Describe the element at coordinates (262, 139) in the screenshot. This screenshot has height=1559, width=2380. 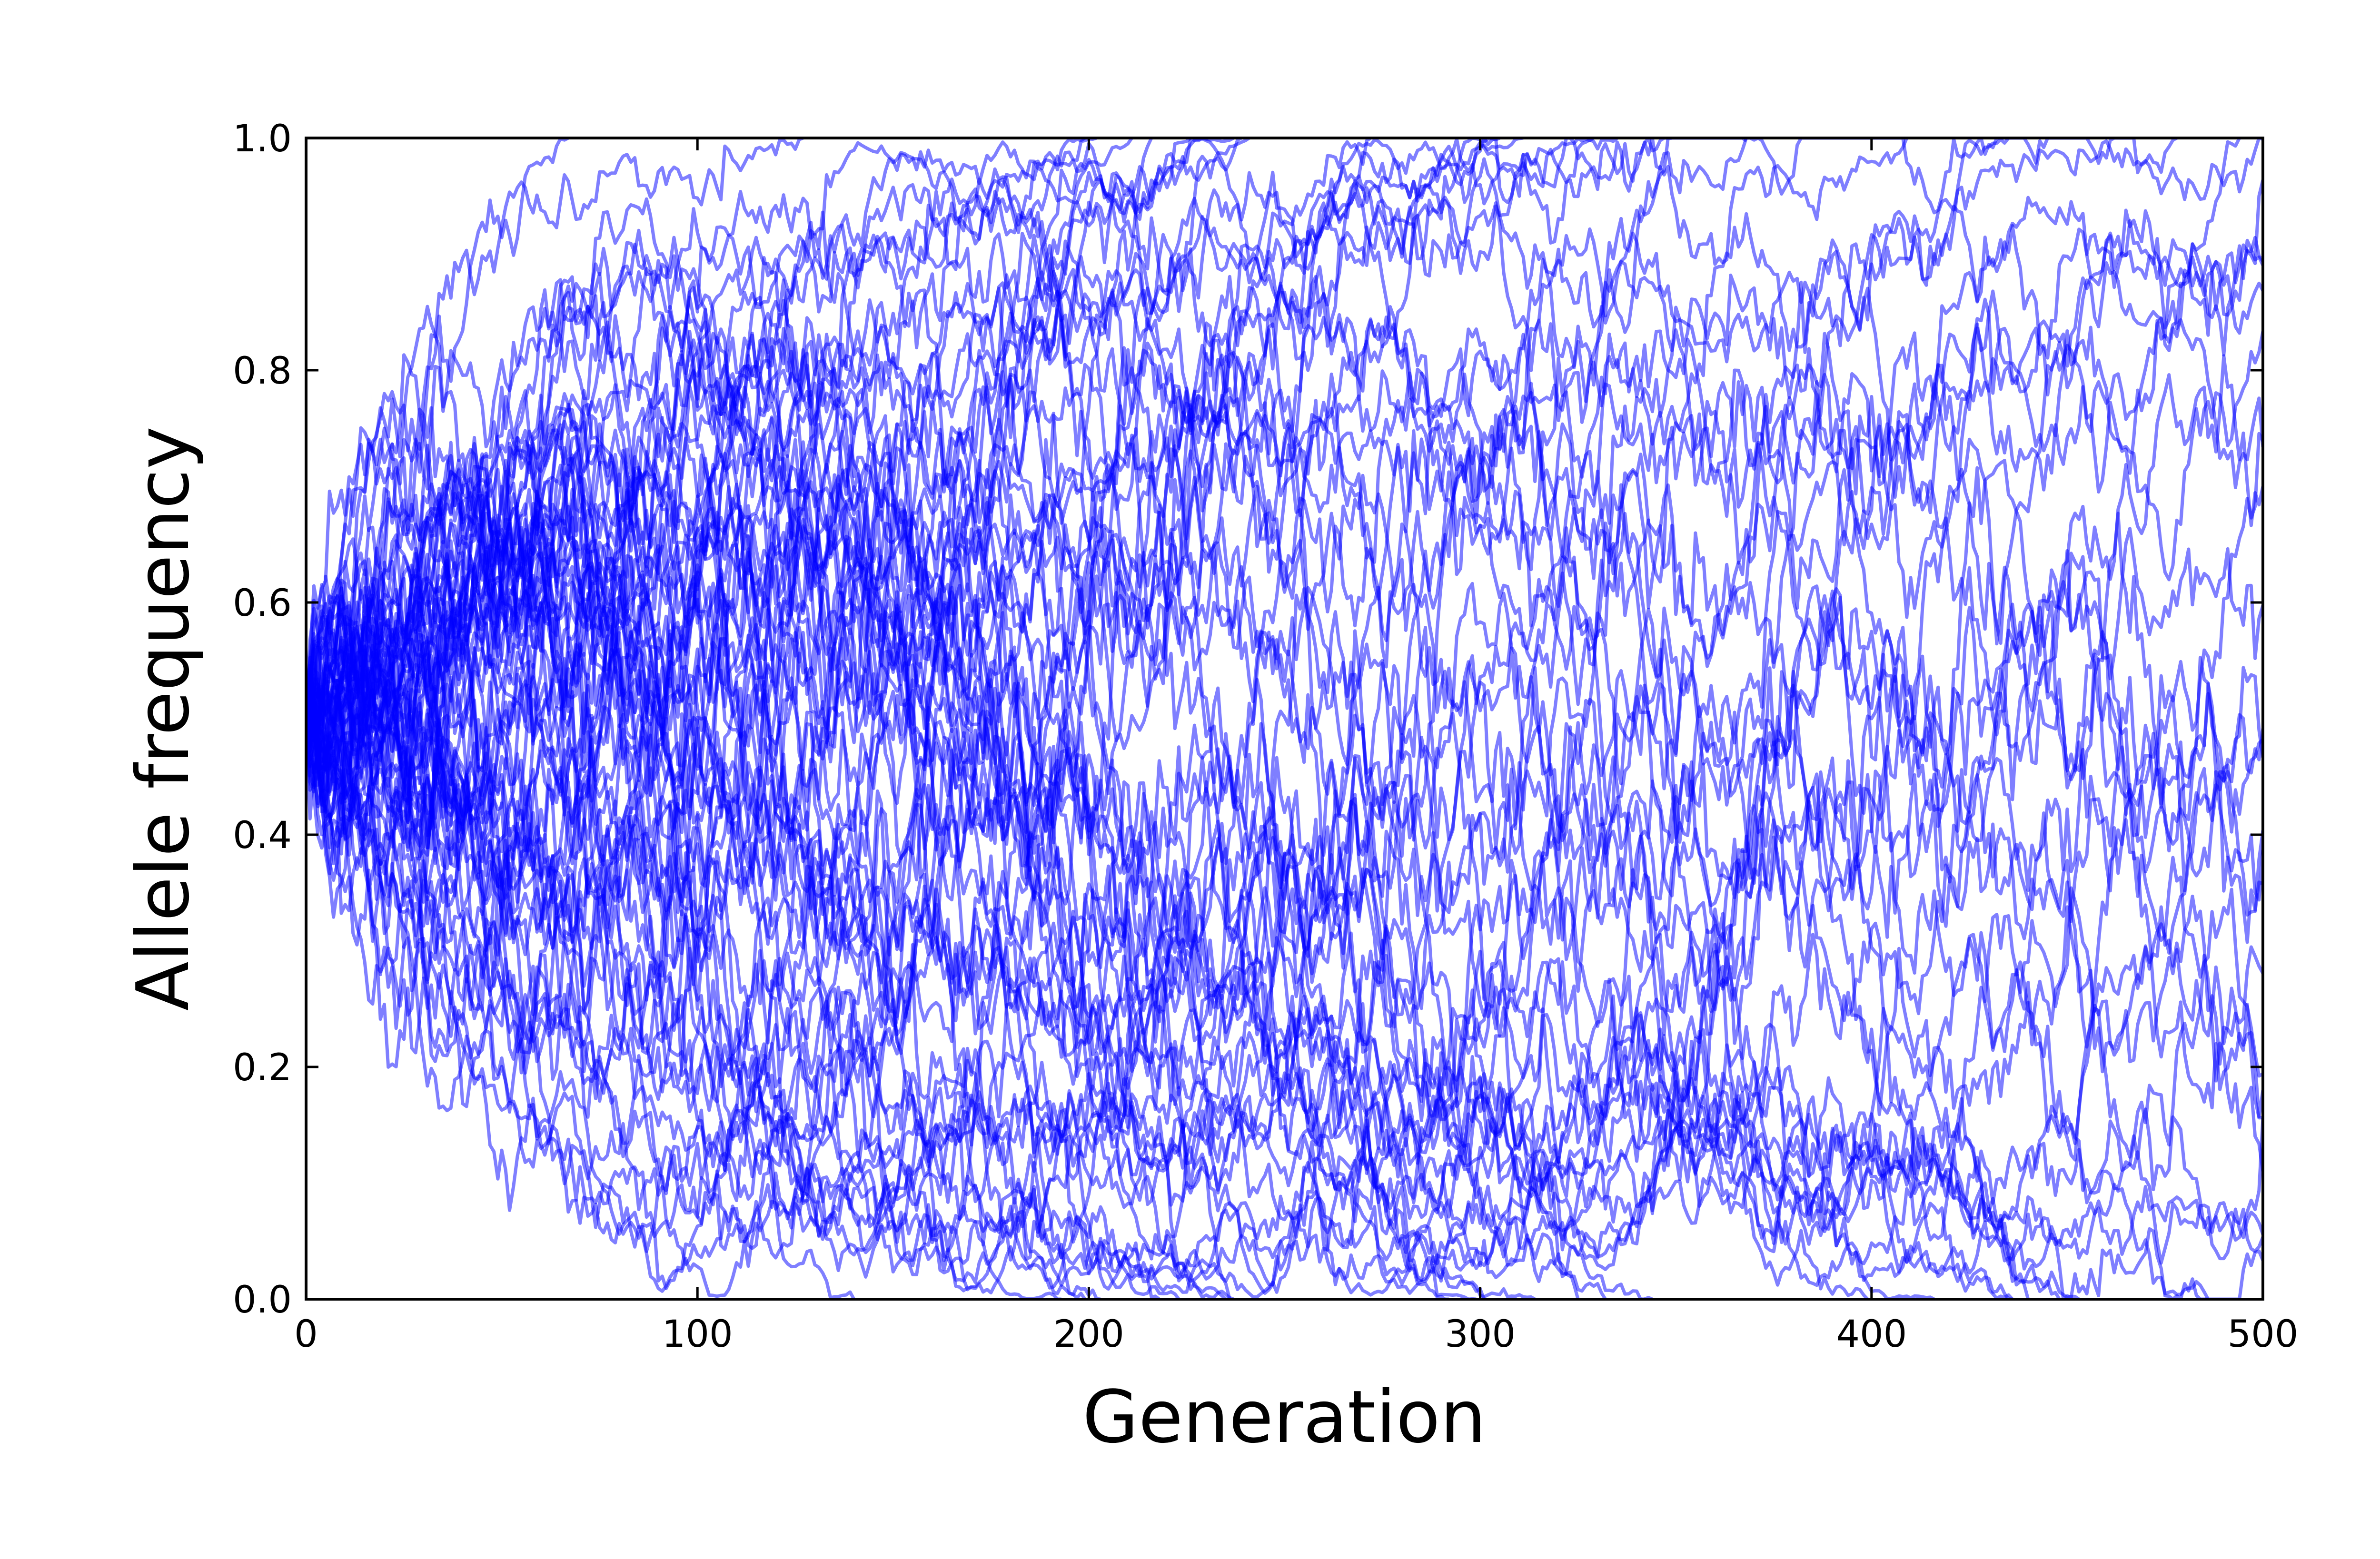
I see `y-tick-label: 1.0` at that location.